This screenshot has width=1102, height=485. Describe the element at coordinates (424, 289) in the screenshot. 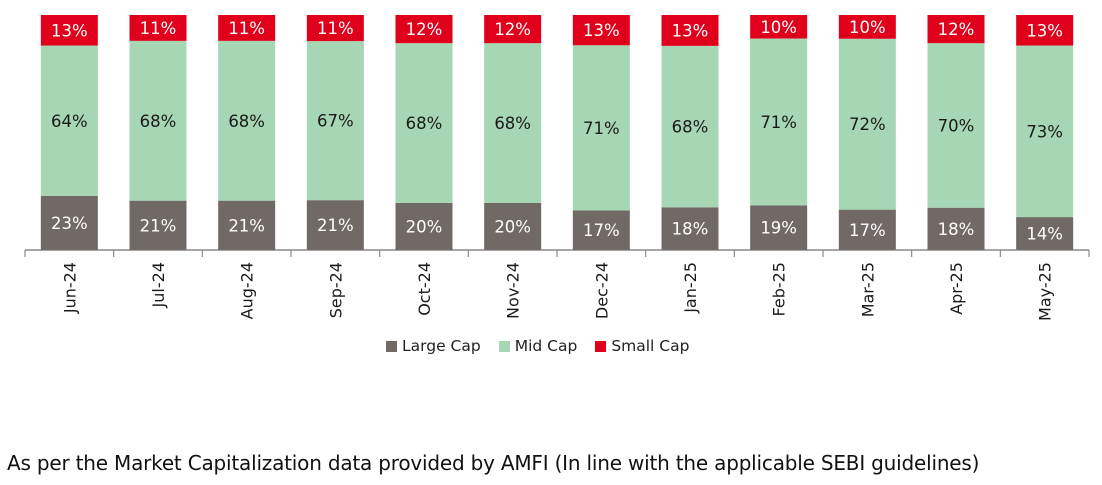

I see `x-tick-label: Oct-24` at that location.